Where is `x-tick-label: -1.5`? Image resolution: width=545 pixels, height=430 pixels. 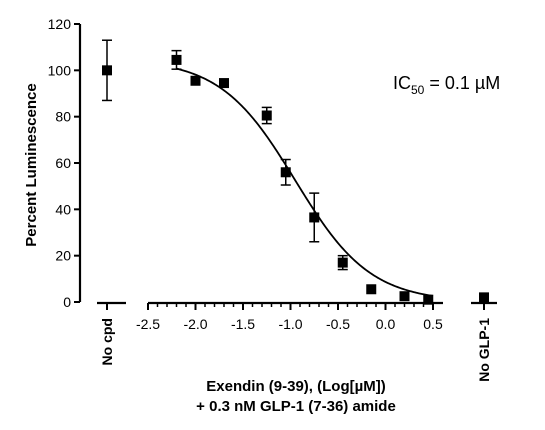 x-tick-label: -1.5 is located at coordinates (243, 324).